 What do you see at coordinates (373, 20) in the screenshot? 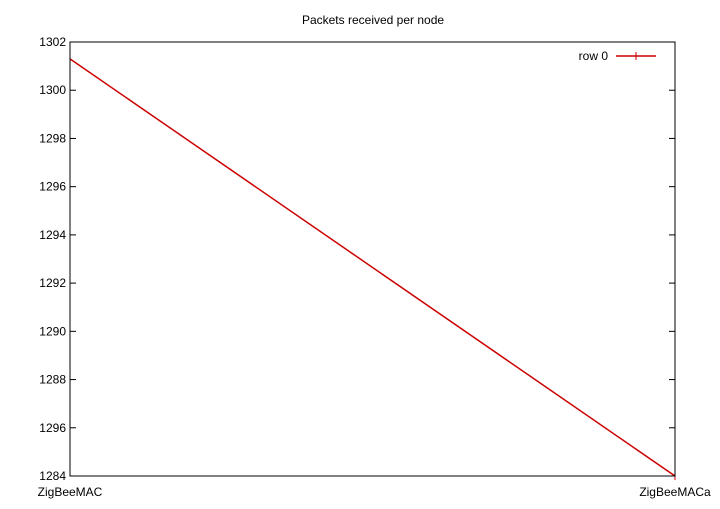
I see `chart-title: Packets received per node` at bounding box center [373, 20].